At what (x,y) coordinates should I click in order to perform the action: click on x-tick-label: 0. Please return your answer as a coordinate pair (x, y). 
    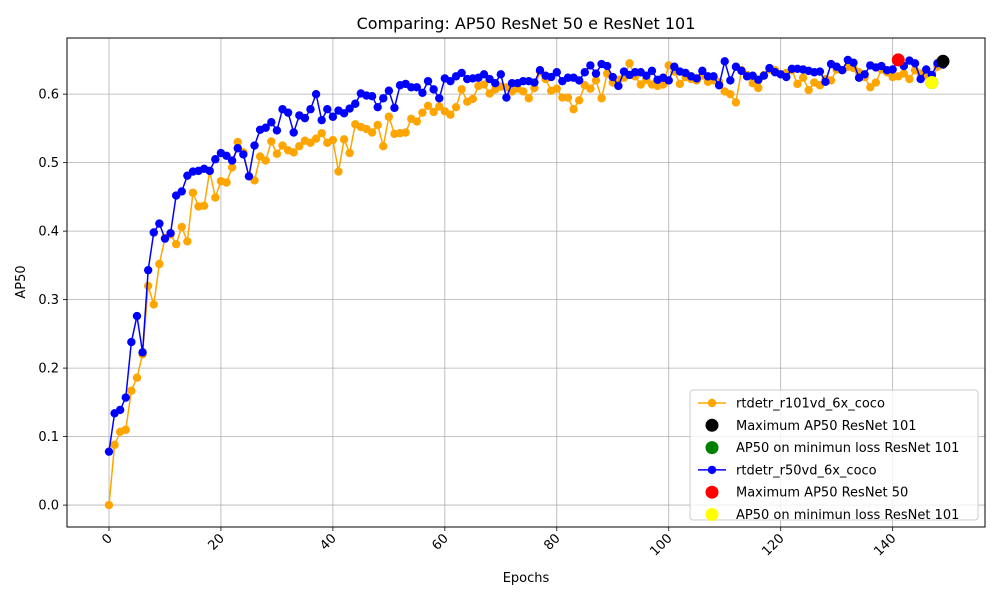
    Looking at the image, I should click on (107, 539).